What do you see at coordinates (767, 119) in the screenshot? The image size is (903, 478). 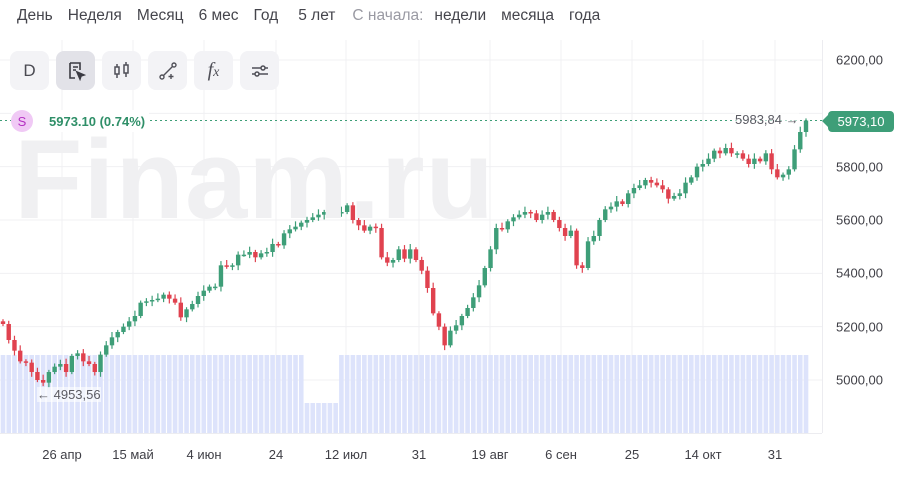 I see `period-high-label: 5983,84 →` at bounding box center [767, 119].